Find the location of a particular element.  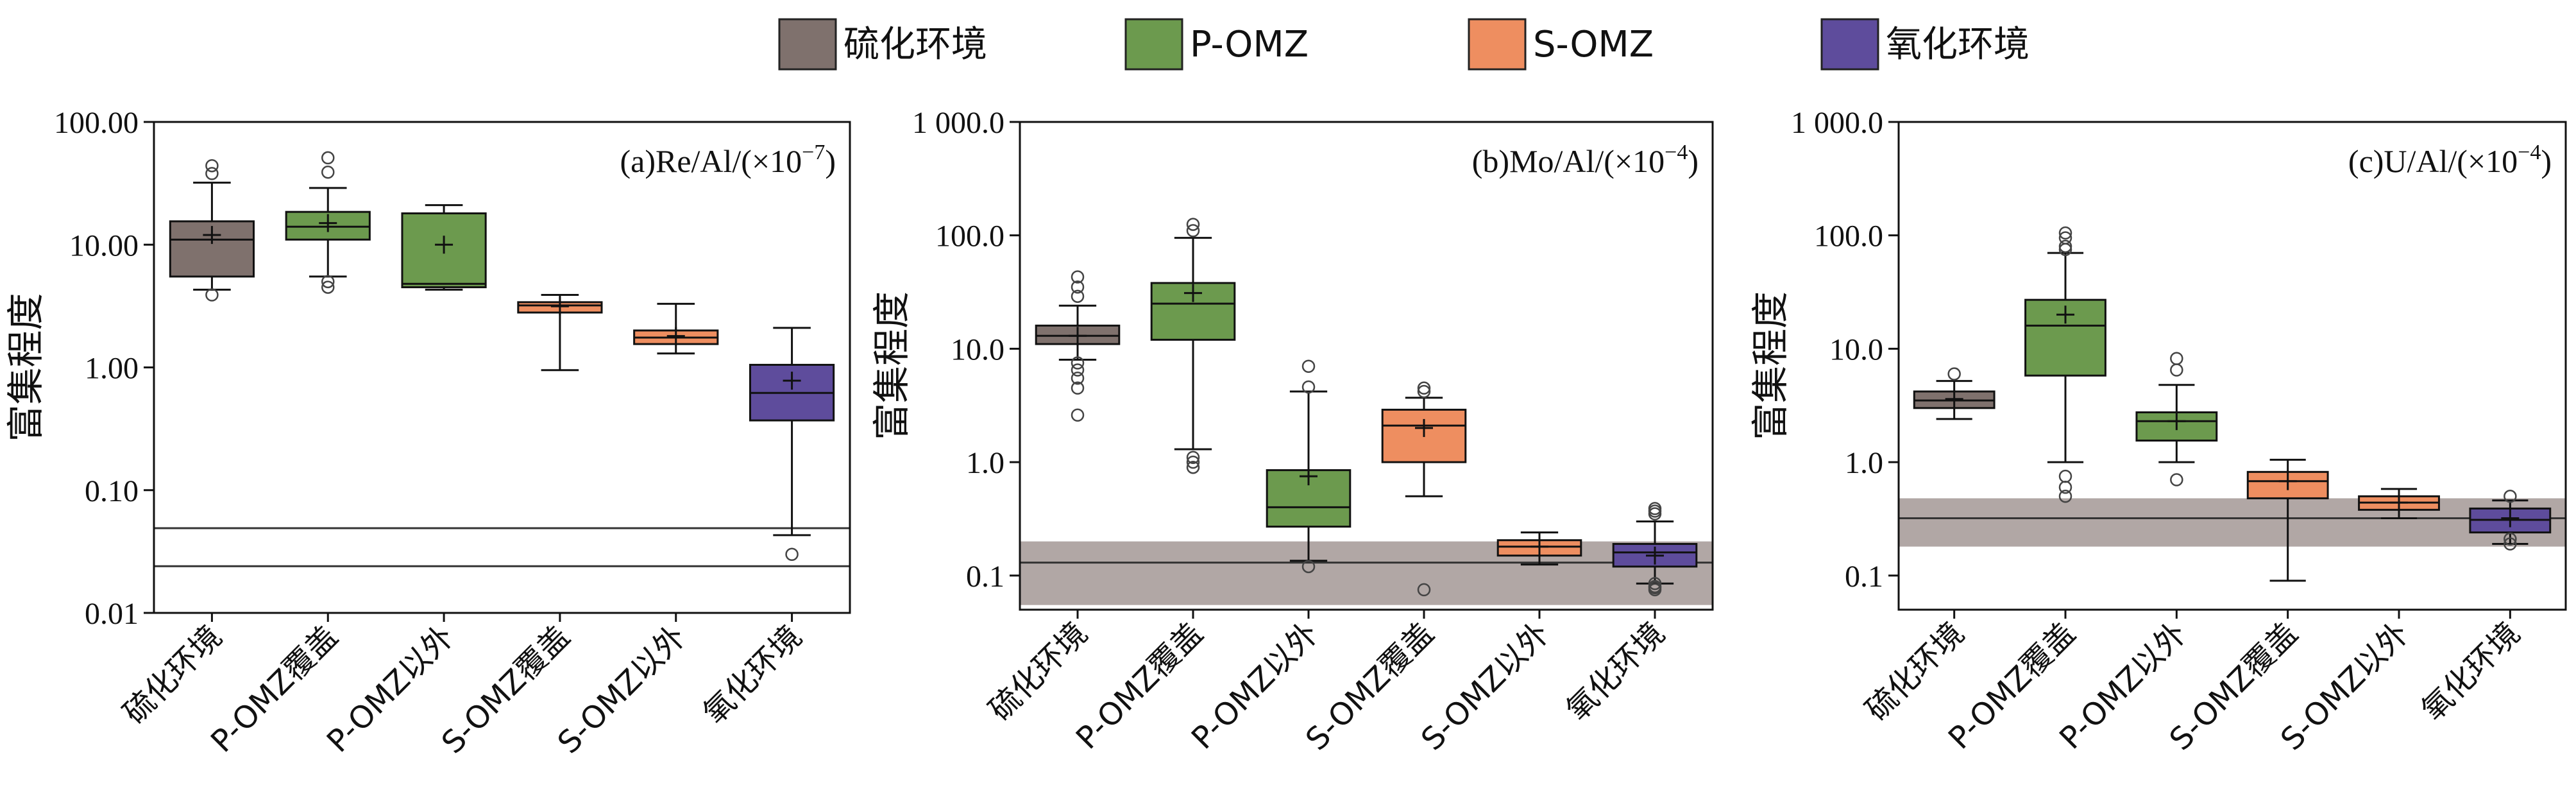

y-tick-label: 1 000.0 is located at coordinates (958, 123).